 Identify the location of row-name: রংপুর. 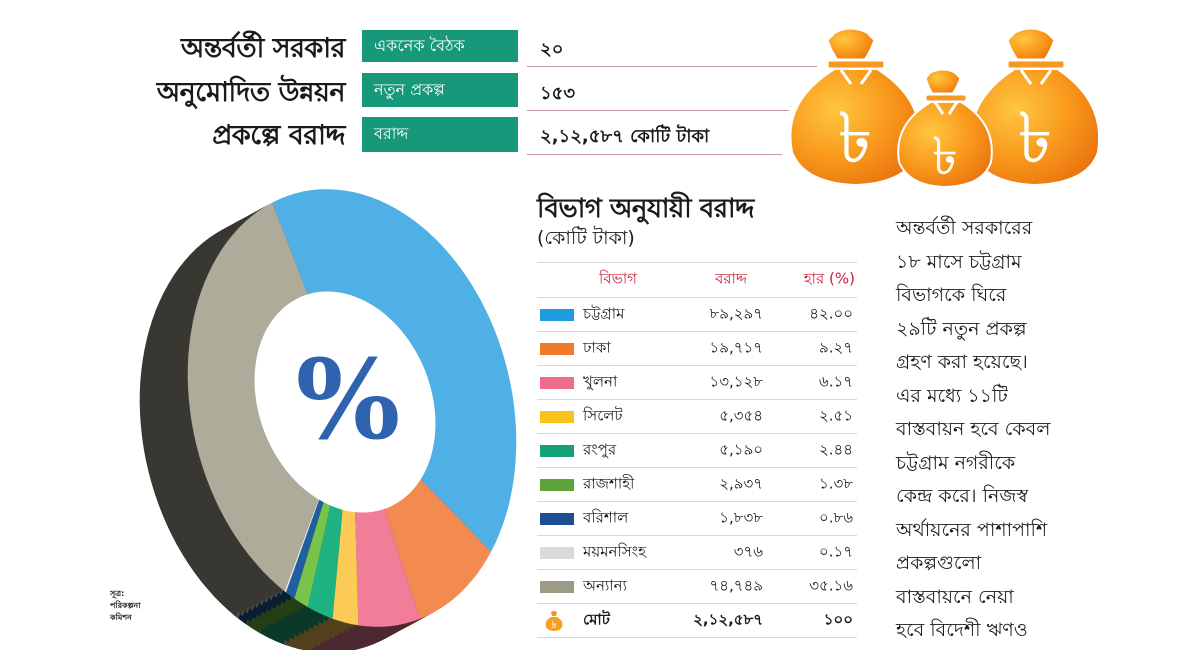
(600, 449).